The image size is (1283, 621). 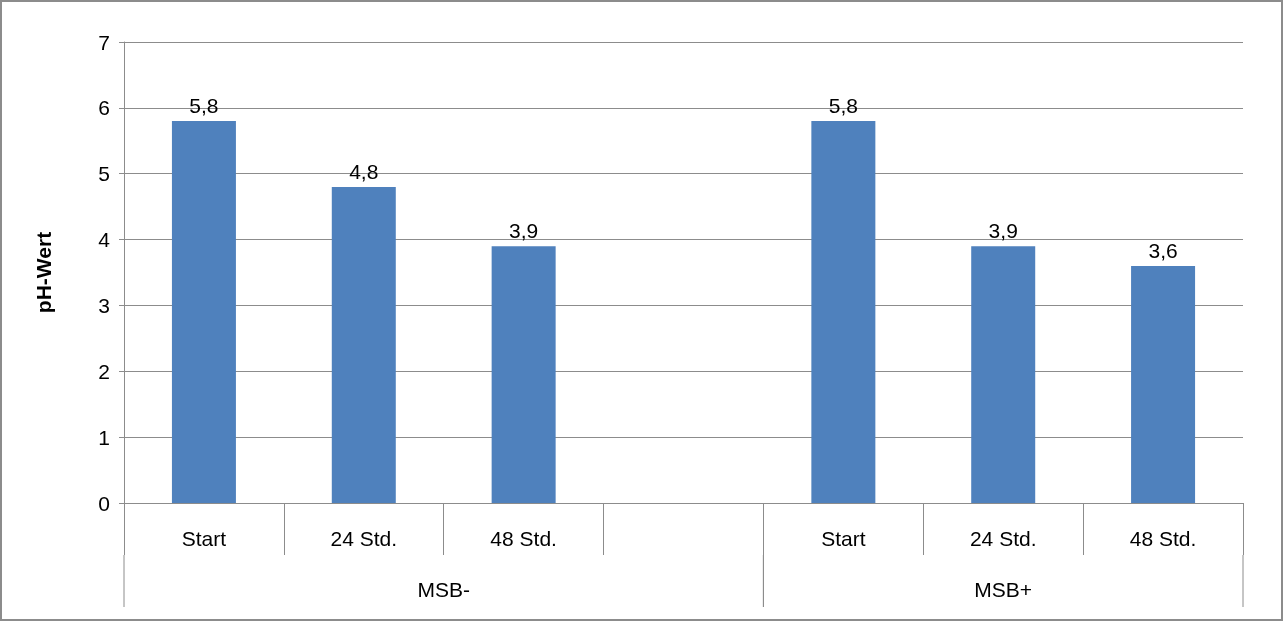 What do you see at coordinates (104, 305) in the screenshot?
I see `y-tick-label: 3` at bounding box center [104, 305].